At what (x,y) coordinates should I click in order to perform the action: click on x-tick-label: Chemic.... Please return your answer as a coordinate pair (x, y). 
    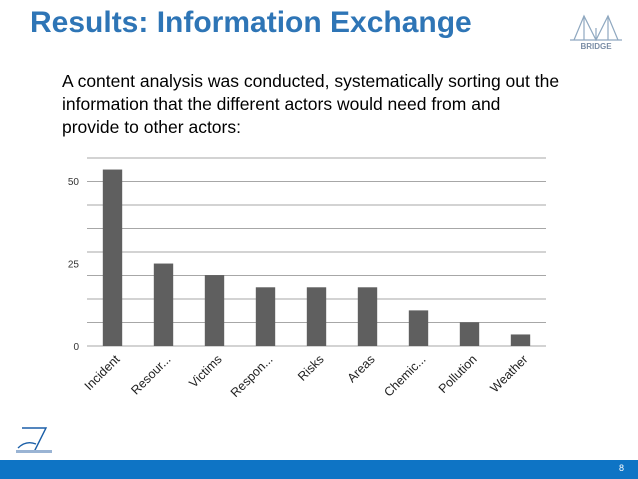
    Looking at the image, I should click on (404, 375).